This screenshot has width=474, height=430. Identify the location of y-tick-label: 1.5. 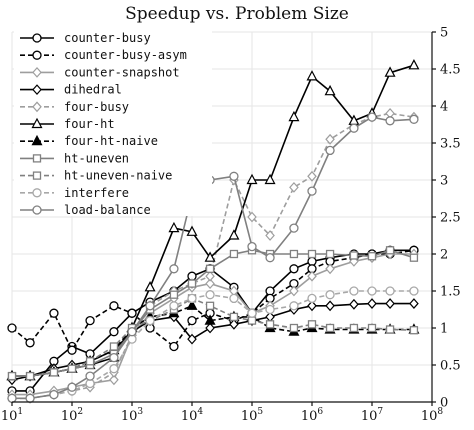
(450, 292).